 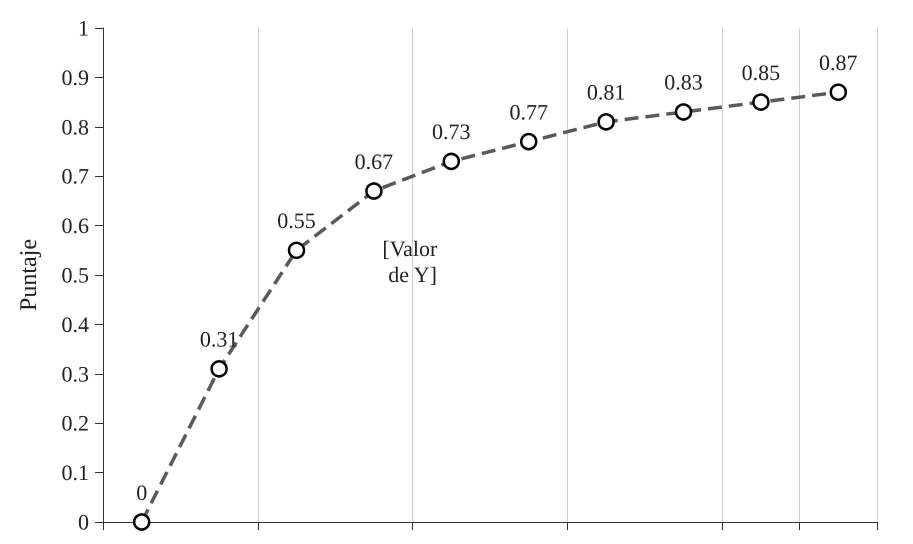 I want to click on data-label: 0.77, so click(x=528, y=111).